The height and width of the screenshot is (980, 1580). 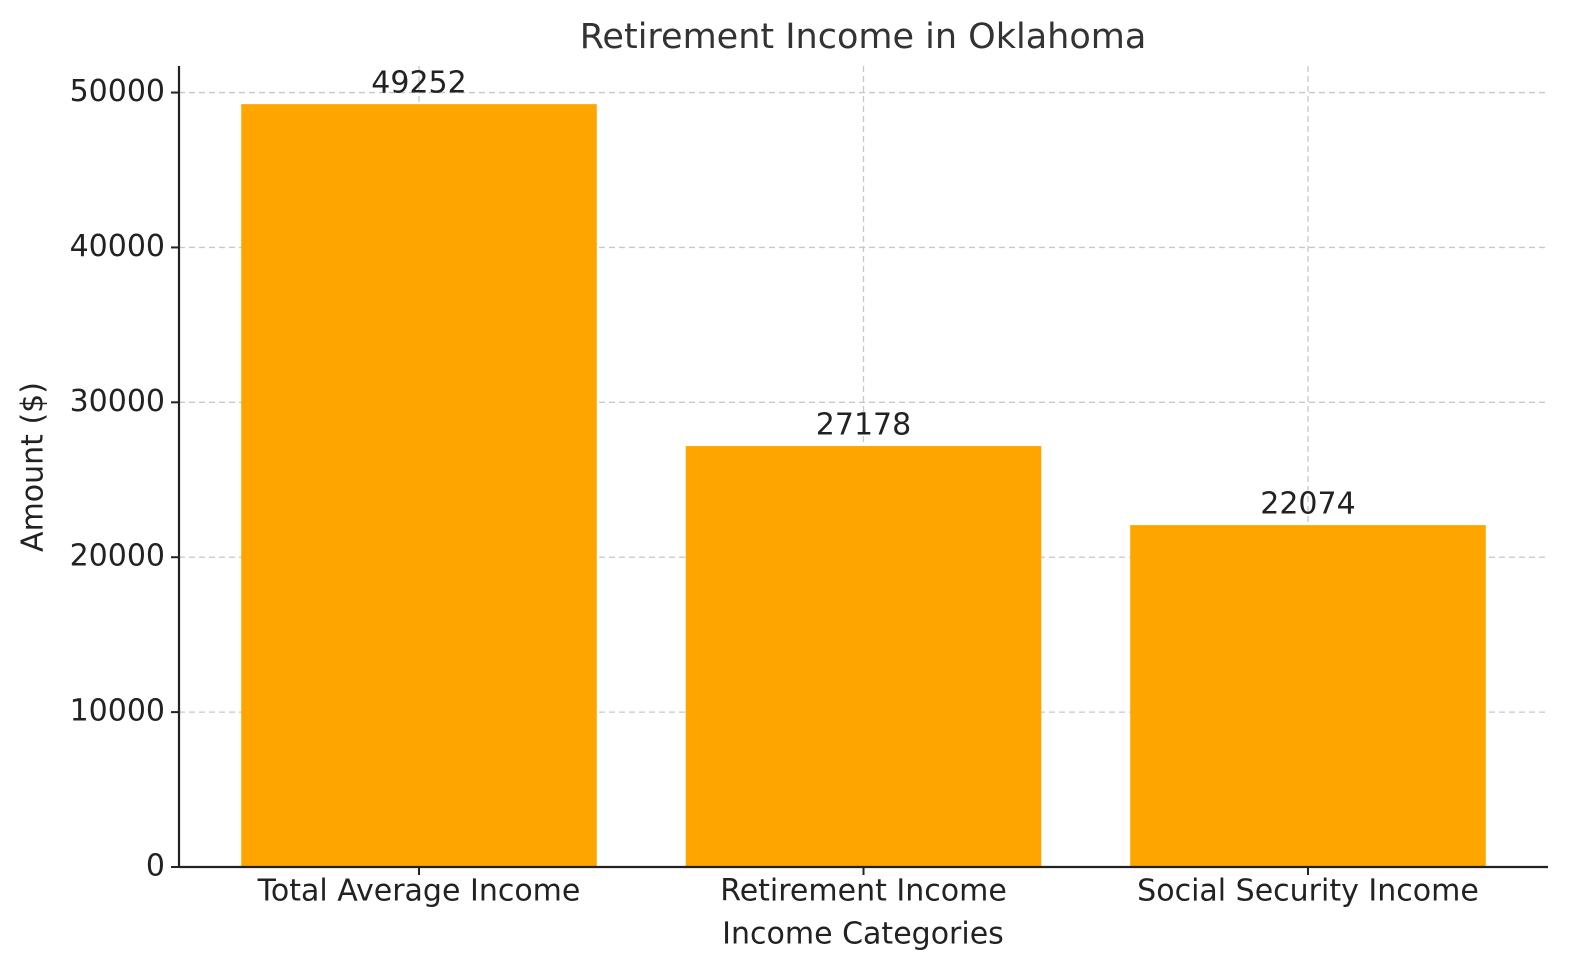 What do you see at coordinates (419, 891) in the screenshot?
I see `x-tick-label: Total Average Income` at bounding box center [419, 891].